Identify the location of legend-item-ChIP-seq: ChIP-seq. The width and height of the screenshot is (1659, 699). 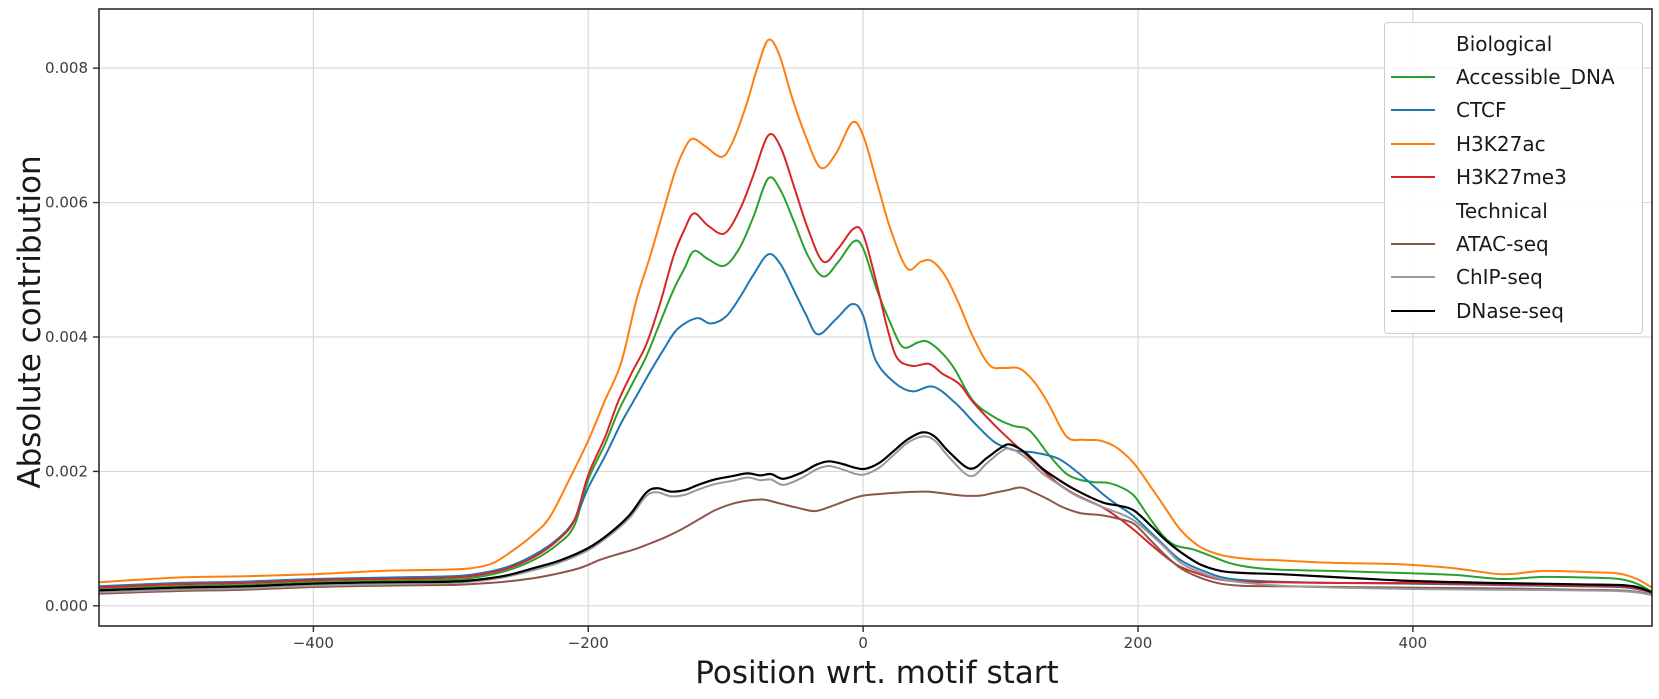
(1513, 277).